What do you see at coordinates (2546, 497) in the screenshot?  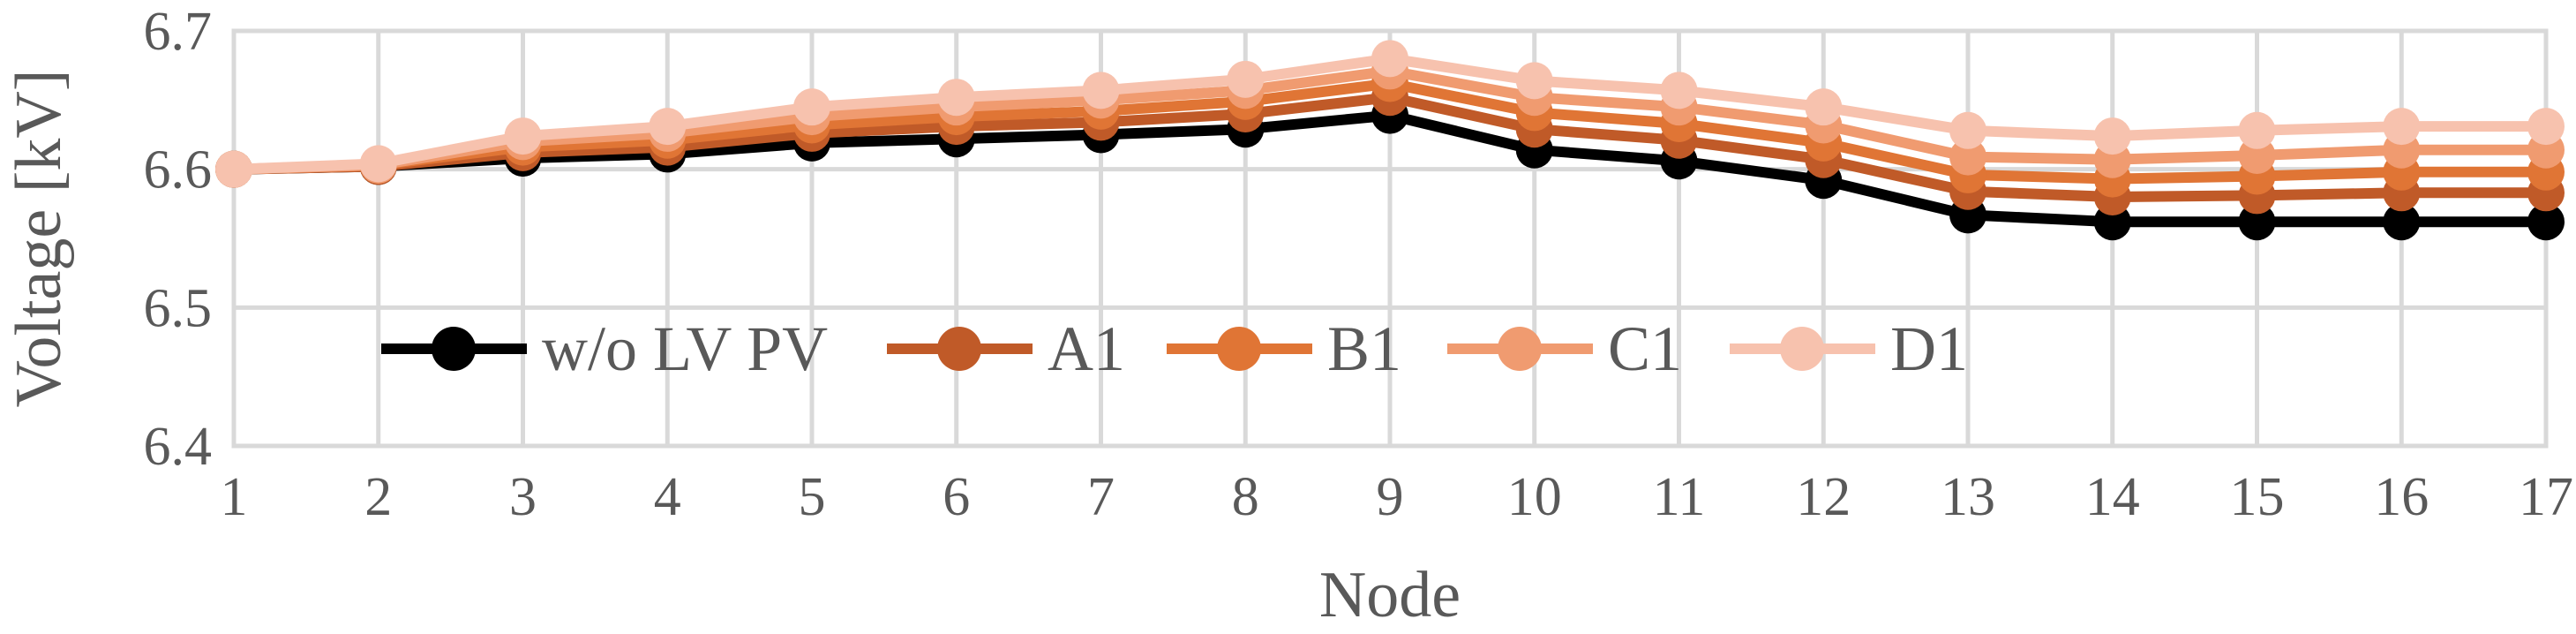 I see `x-tick-label: 17` at bounding box center [2546, 497].